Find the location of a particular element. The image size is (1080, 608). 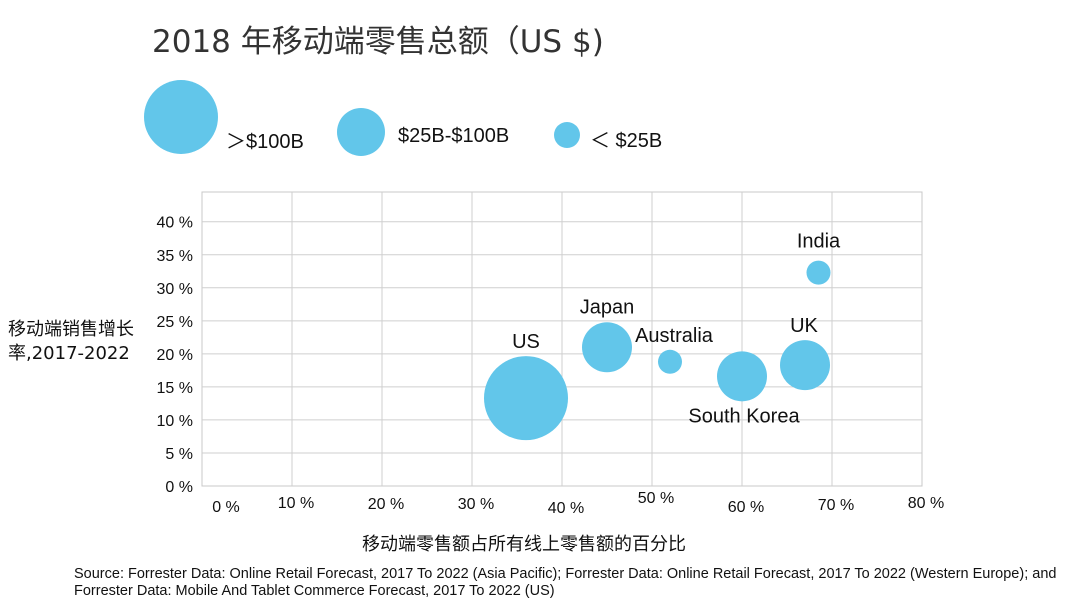

y-tick-label: 30 % is located at coordinates (175, 289).